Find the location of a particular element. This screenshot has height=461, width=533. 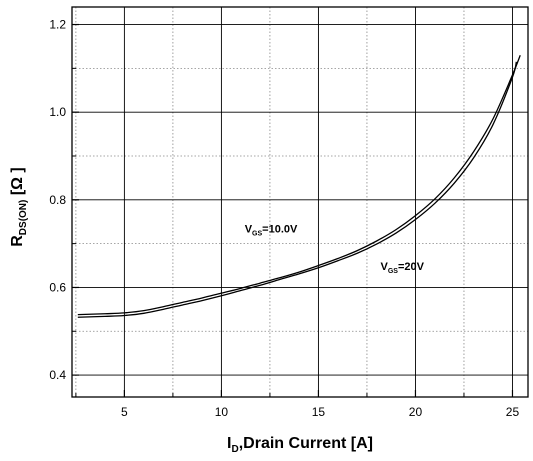

x-axis-title: ID,Drain Current [A] is located at coordinates (300, 445).